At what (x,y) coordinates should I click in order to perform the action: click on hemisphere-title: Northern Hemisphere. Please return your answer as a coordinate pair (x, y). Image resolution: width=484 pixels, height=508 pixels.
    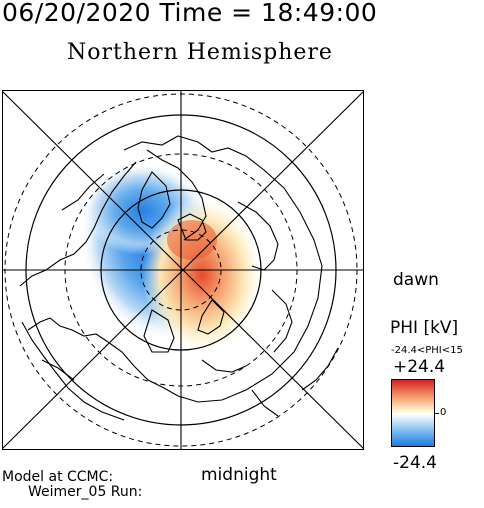
    Looking at the image, I should click on (200, 52).